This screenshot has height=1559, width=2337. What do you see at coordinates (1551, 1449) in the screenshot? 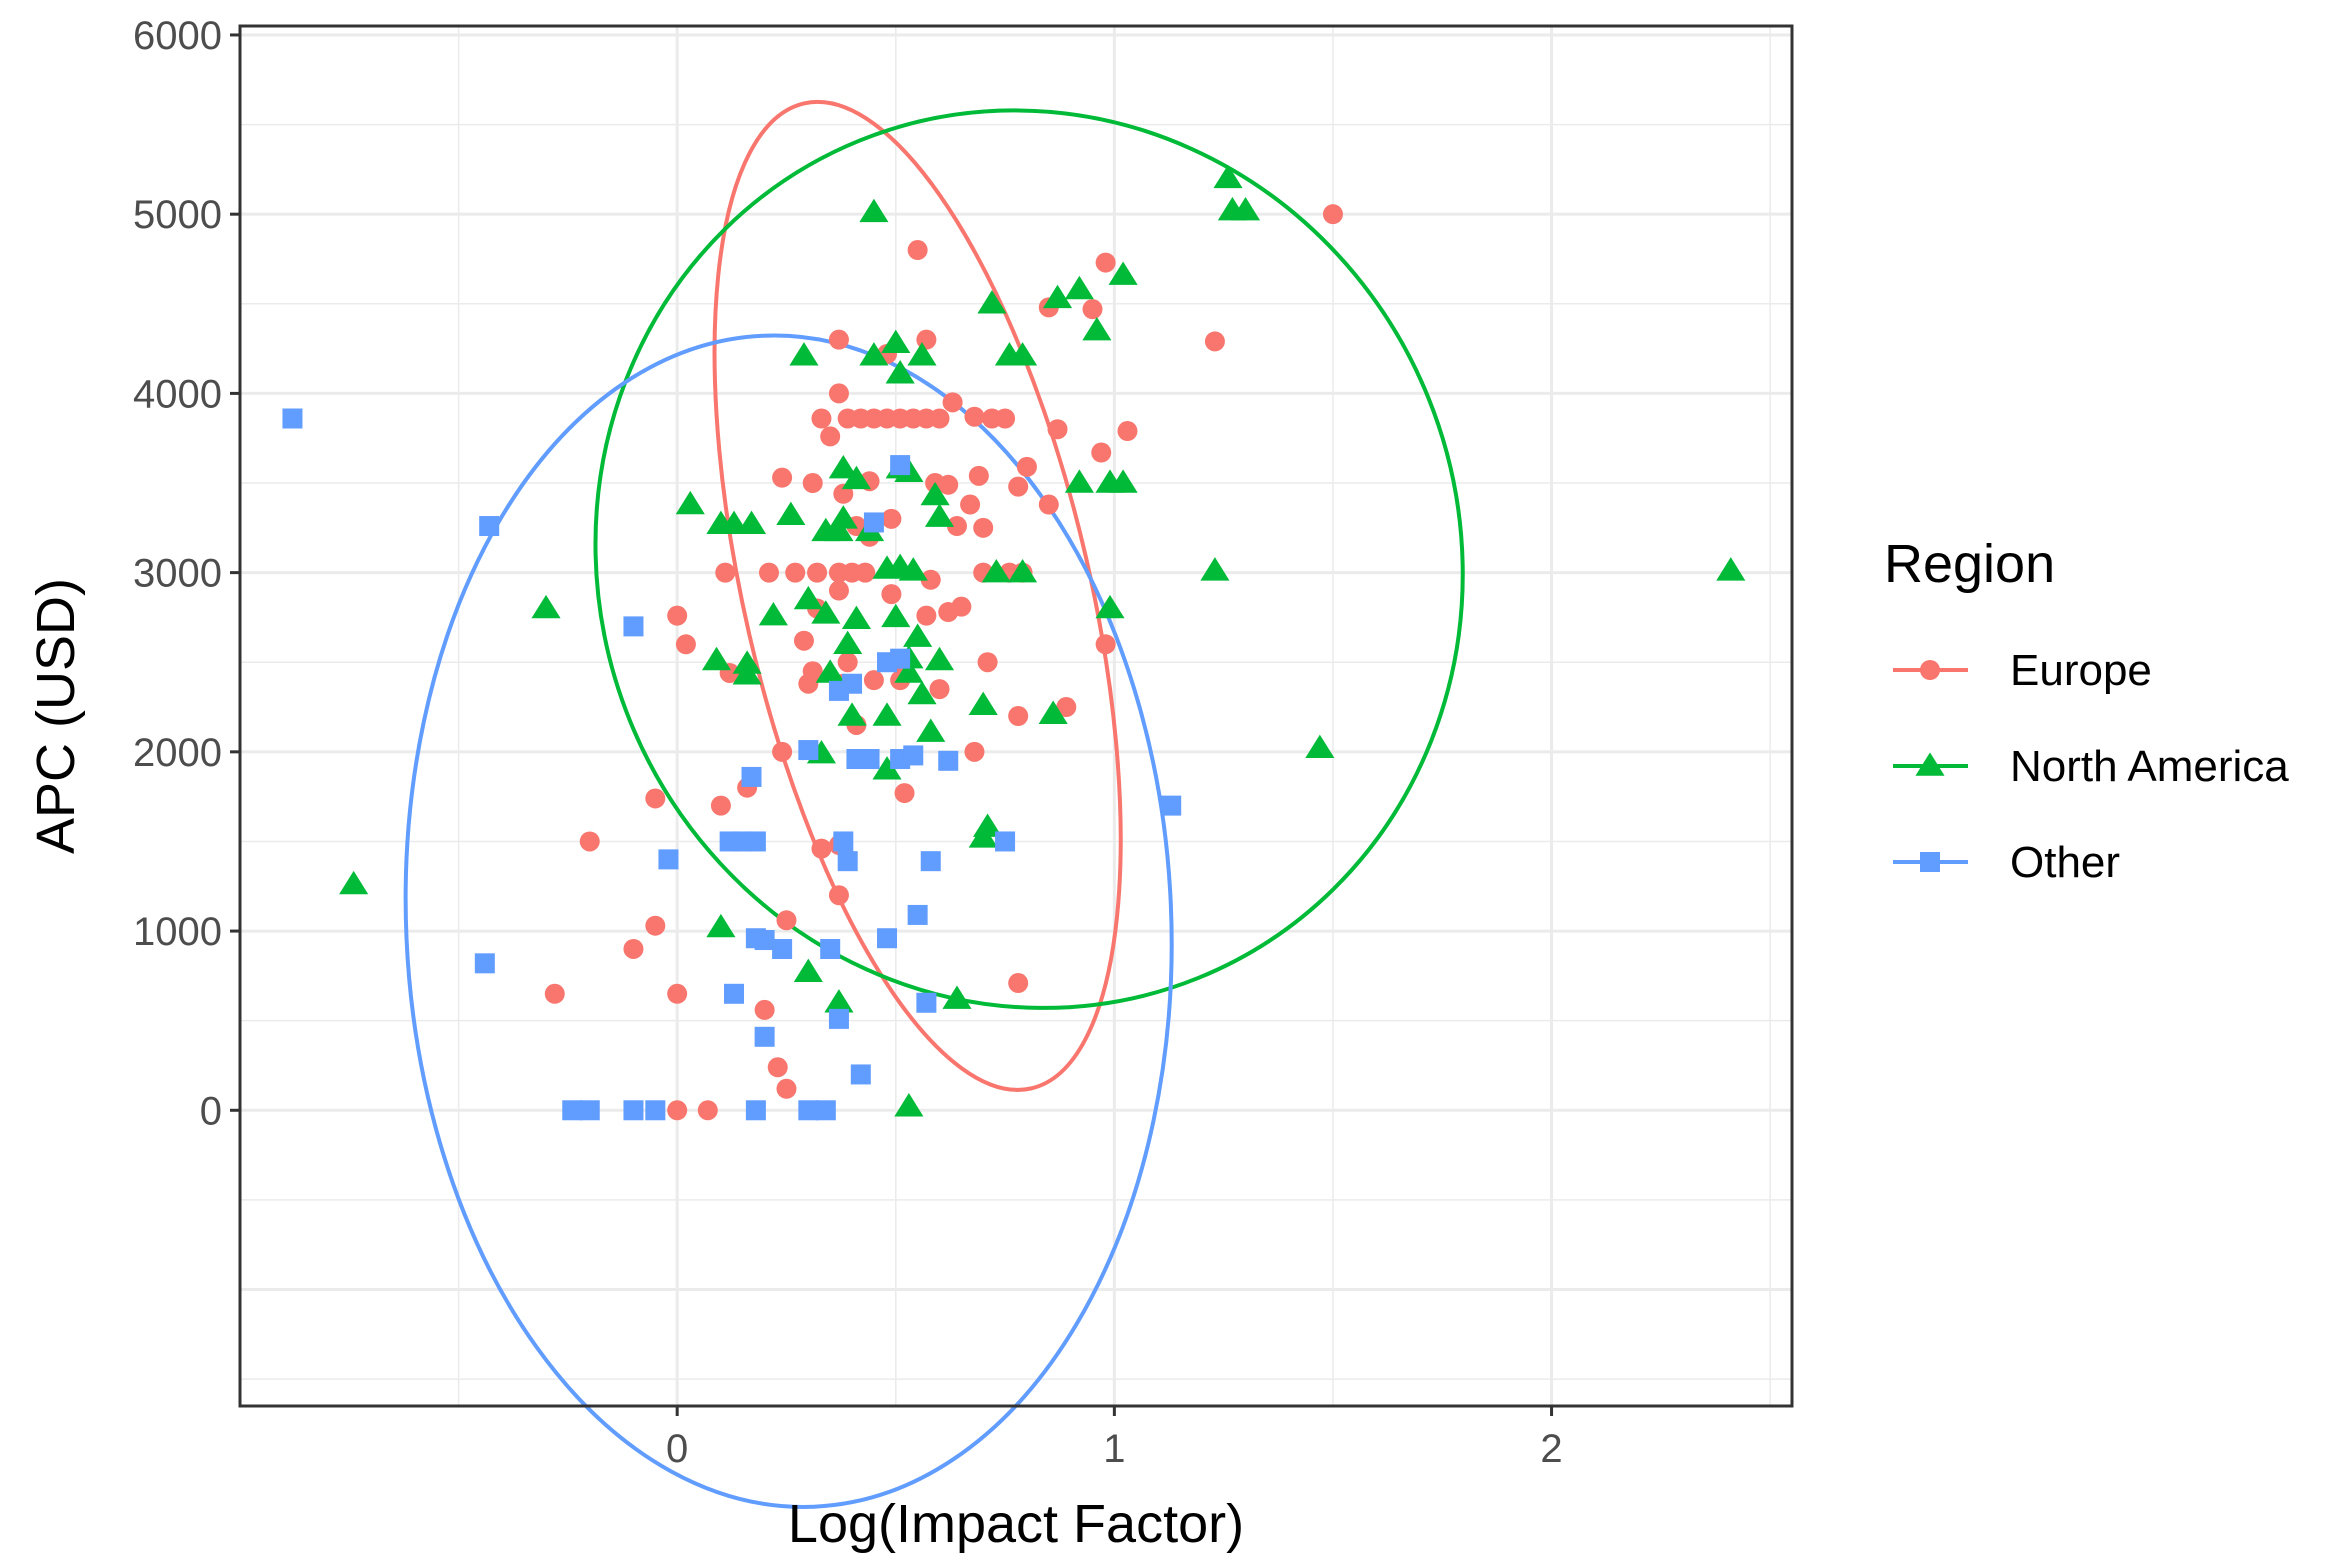
I see `x-tick-label: 2` at bounding box center [1551, 1449].